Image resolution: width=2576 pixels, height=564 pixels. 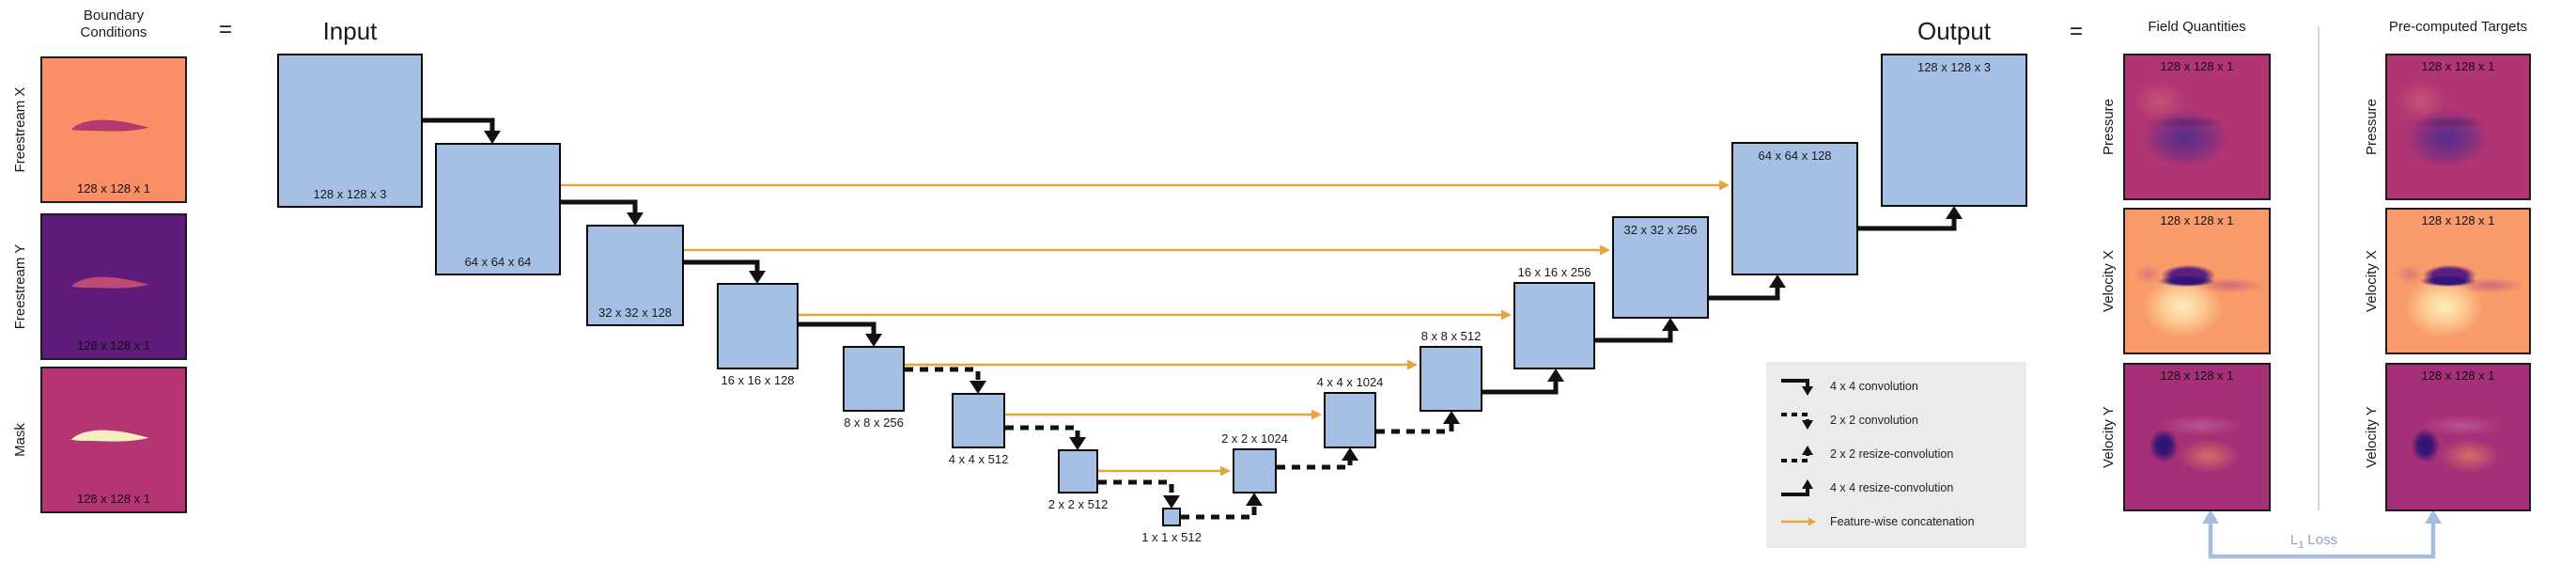 I want to click on block-dims: 8 x 8 x 256, so click(x=874, y=422).